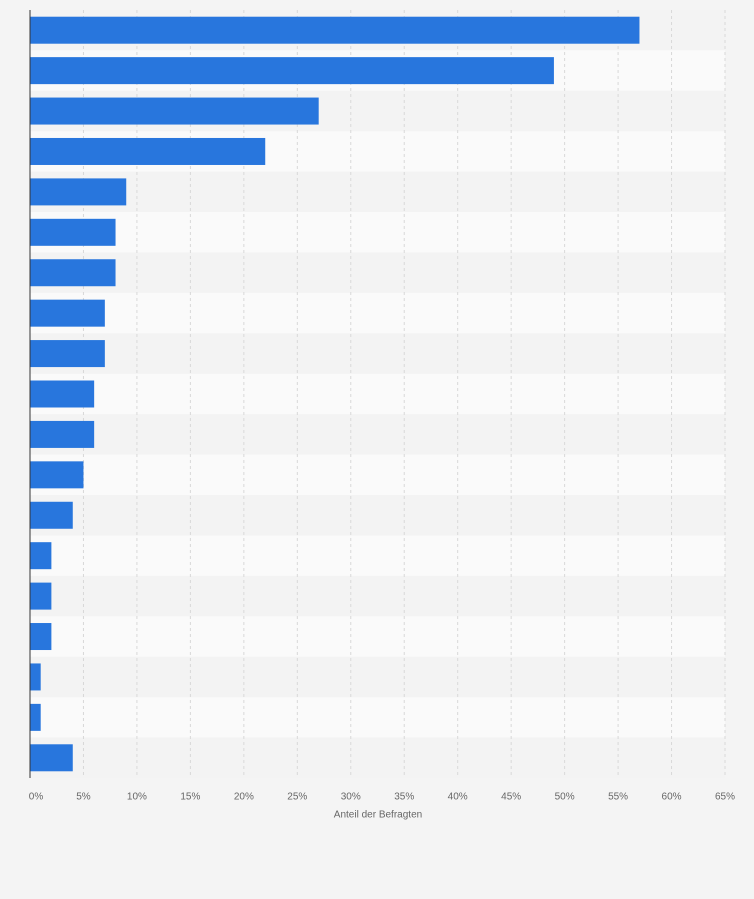 Image resolution: width=754 pixels, height=899 pixels. I want to click on x-tick-label: 0%, so click(36, 797).